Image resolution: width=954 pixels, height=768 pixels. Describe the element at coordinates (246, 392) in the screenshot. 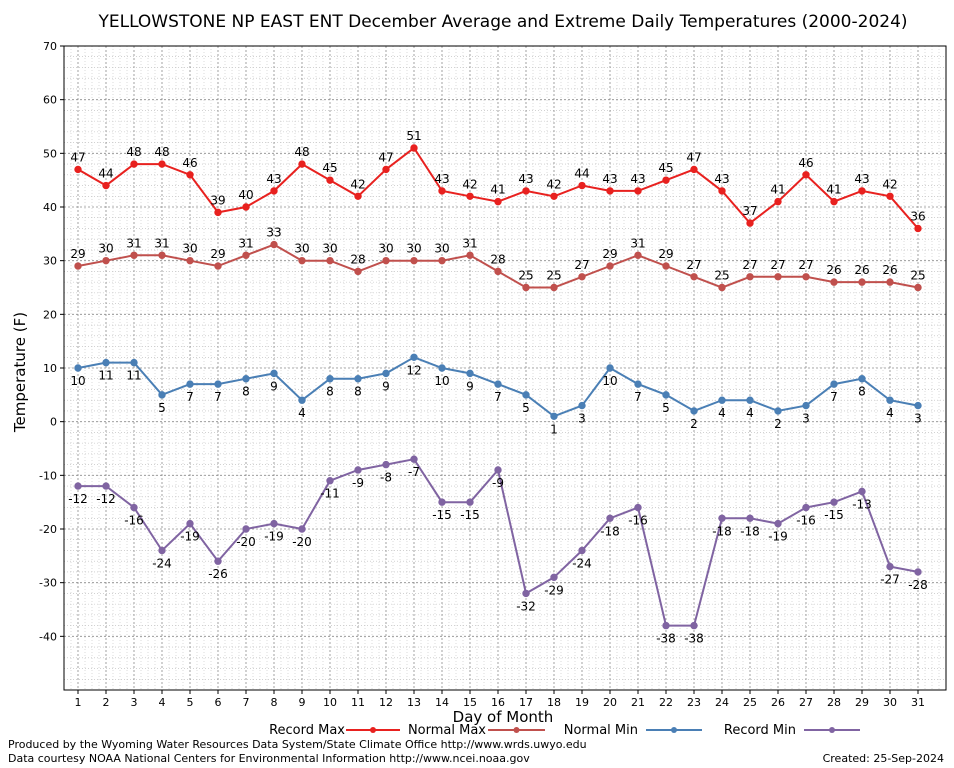

I see `normal-min-data-label: 8` at that location.